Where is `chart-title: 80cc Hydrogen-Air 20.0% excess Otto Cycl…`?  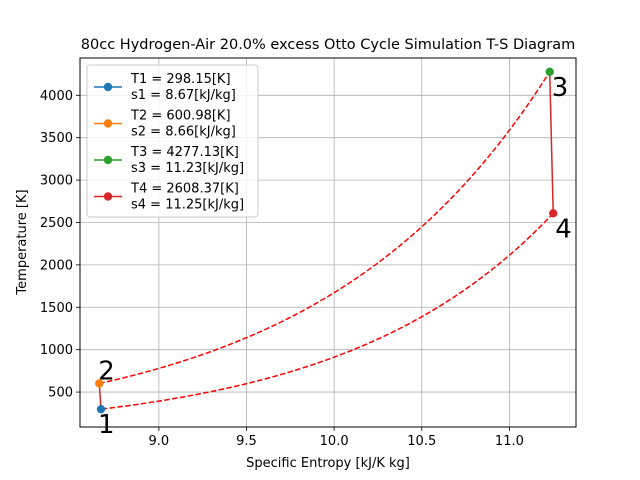 chart-title: 80cc Hydrogen-Air 20.0% excess Otto Cycl… is located at coordinates (328, 45).